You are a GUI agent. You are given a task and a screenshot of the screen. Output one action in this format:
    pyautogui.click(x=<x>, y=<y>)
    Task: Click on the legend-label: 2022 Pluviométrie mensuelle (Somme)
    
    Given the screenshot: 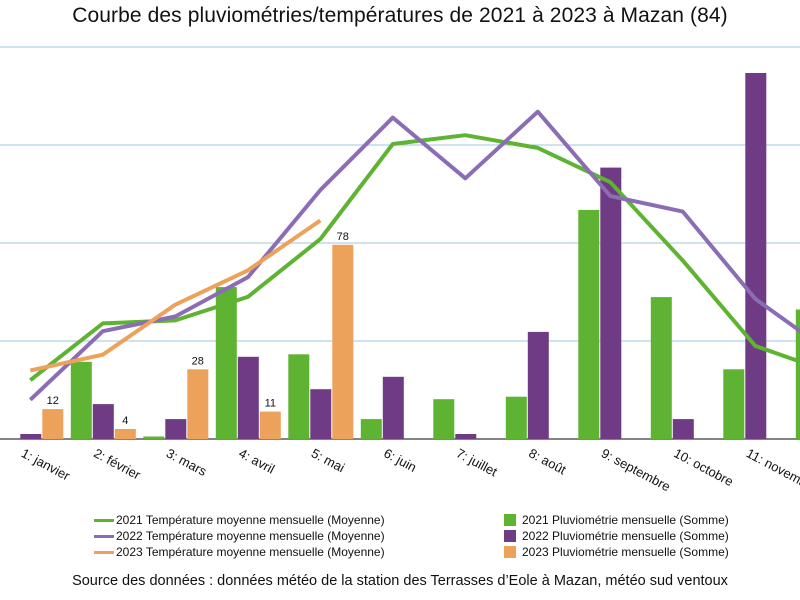 What is the action you would take?
    pyautogui.click(x=625, y=536)
    